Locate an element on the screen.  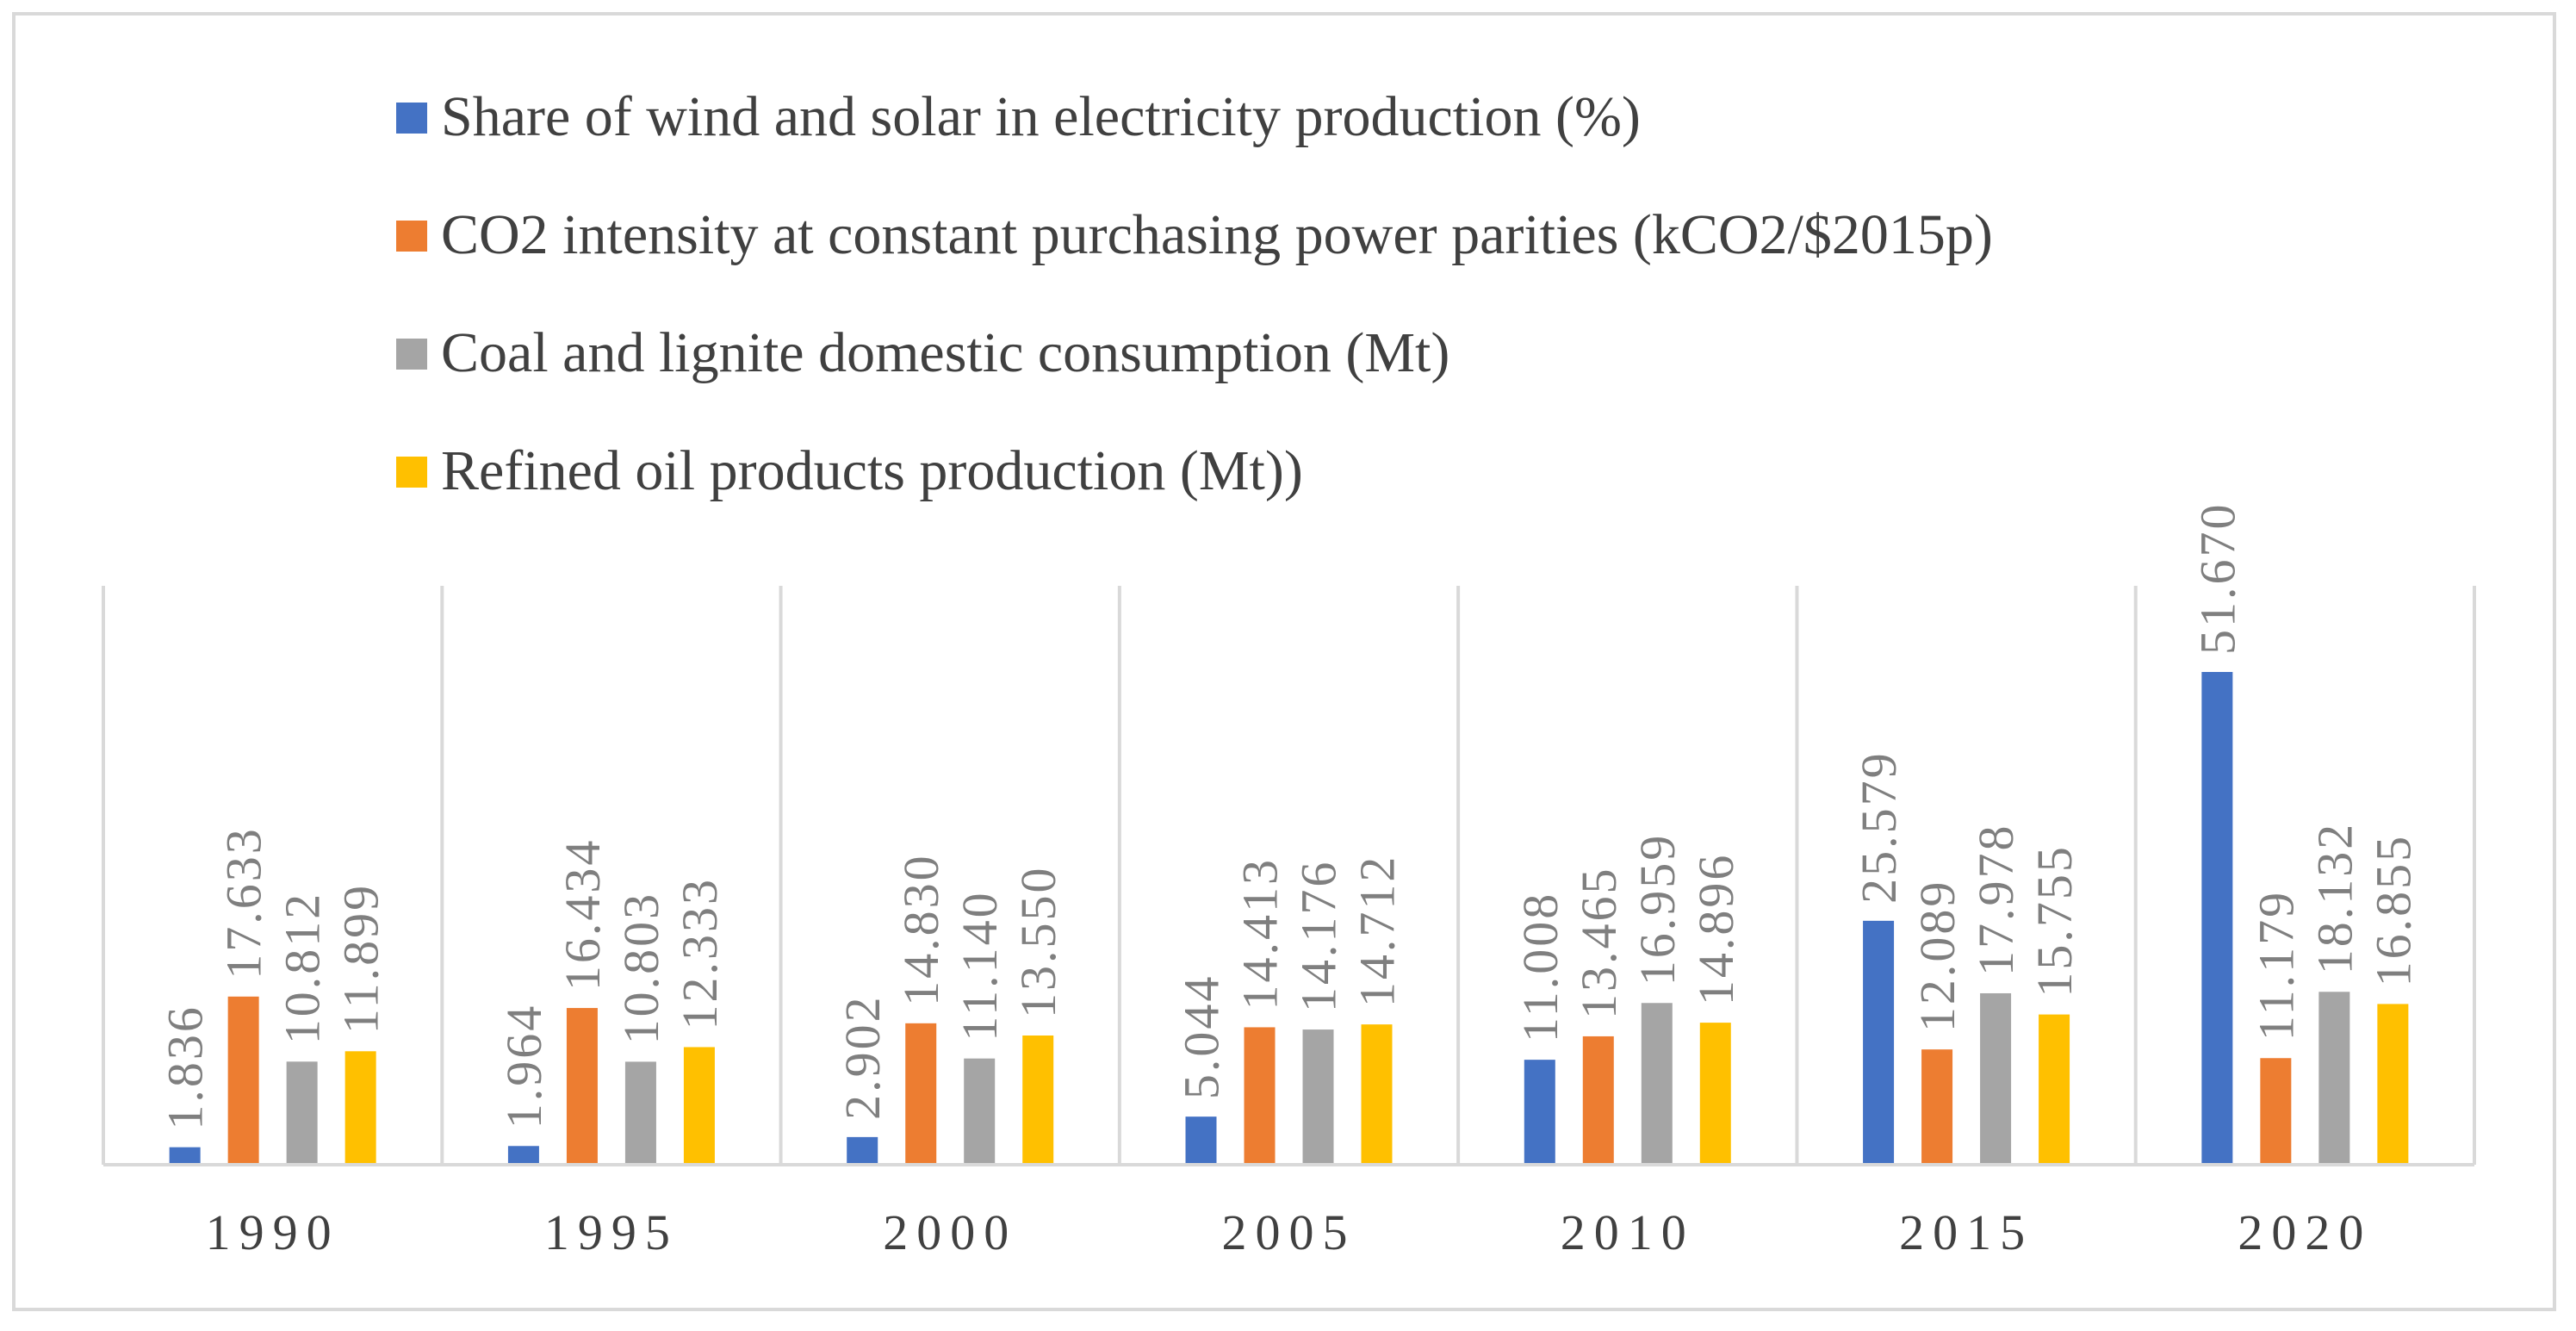
bar-3-2020 is located at coordinates (2393, 1084).